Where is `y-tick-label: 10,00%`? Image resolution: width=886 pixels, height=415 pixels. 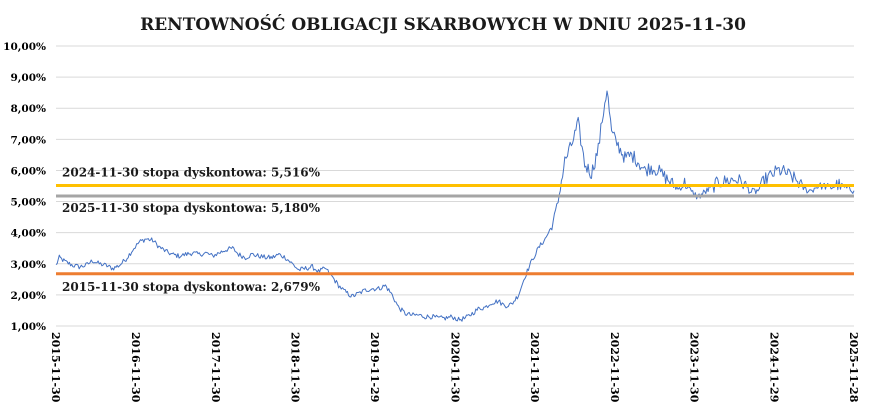
y-tick-label: 10,00% is located at coordinates (24, 47).